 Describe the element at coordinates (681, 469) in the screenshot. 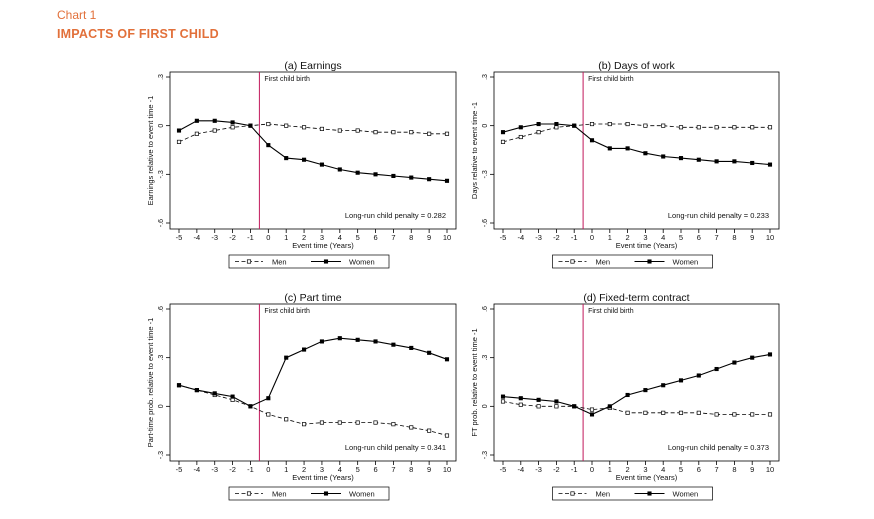

I see `x-tick-label: 5` at that location.